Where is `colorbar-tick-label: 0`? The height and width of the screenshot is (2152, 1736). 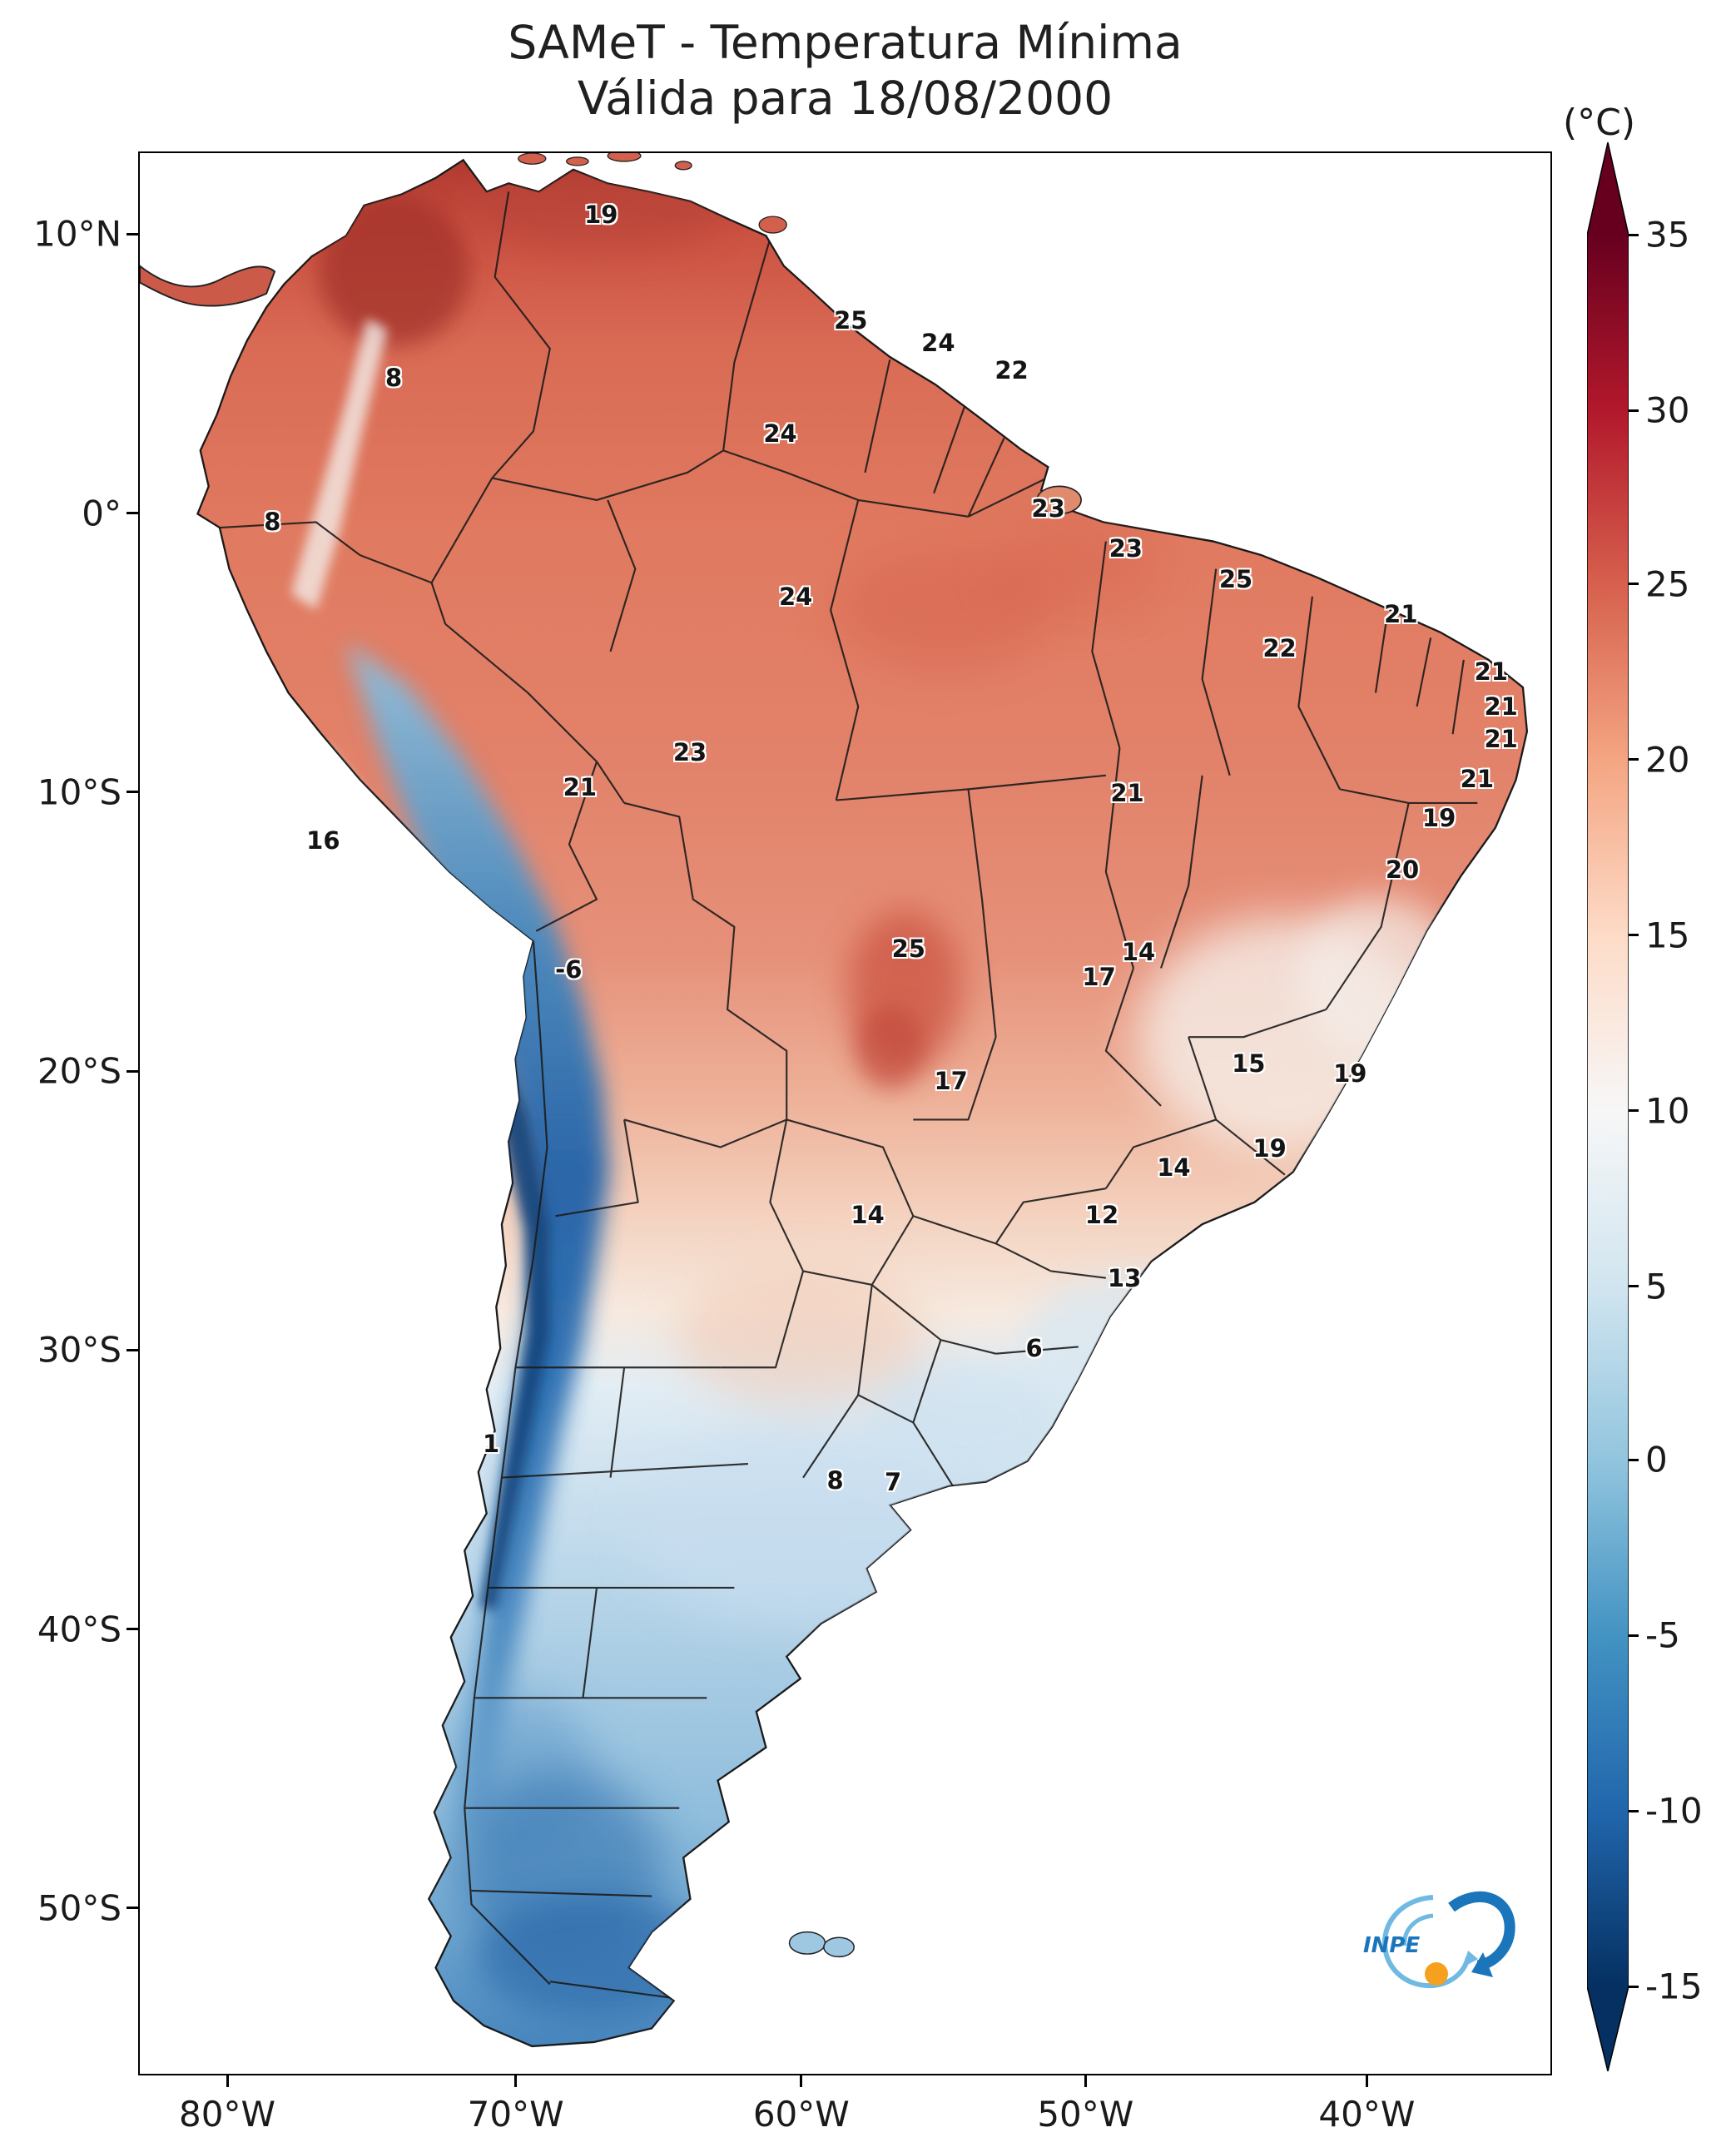
colorbar-tick-label: 0 is located at coordinates (1657, 1459).